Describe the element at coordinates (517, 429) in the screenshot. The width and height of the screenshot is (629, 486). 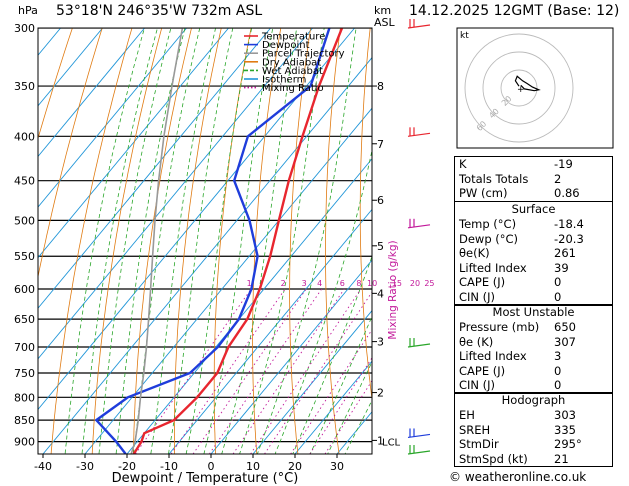
I see `hodo-row: SREH 335` at that location.